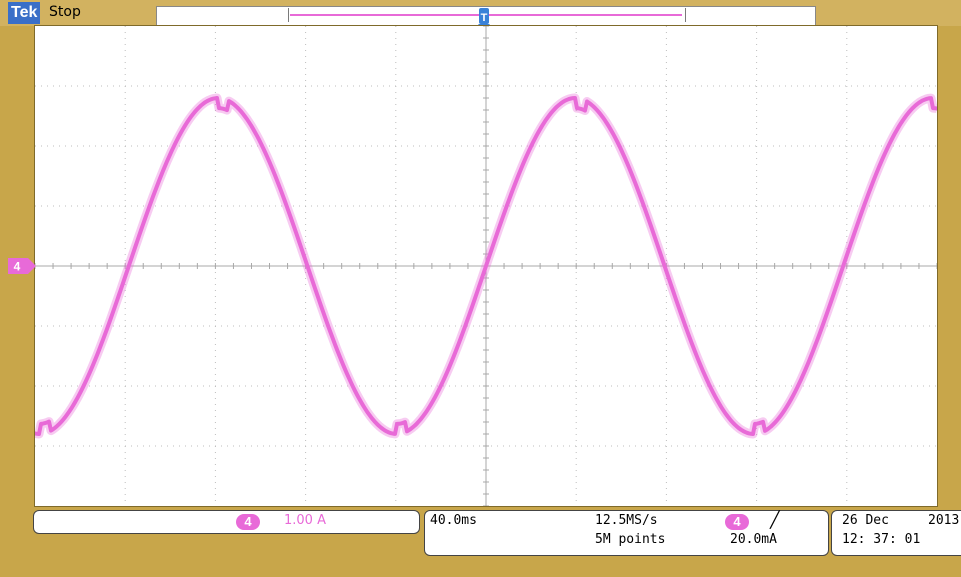 The image size is (961, 577). I want to click on record-window-bracket, so click(487, 15).